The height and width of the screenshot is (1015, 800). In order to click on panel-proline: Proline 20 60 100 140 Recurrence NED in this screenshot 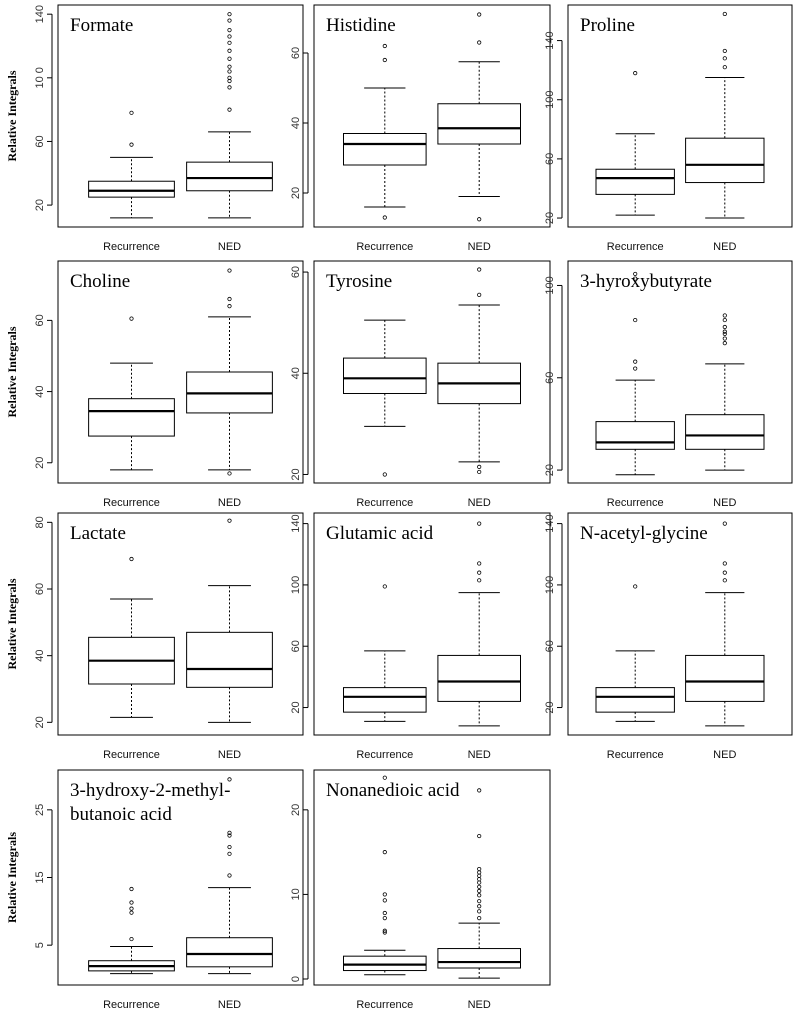, I will do `click(668, 128)`.